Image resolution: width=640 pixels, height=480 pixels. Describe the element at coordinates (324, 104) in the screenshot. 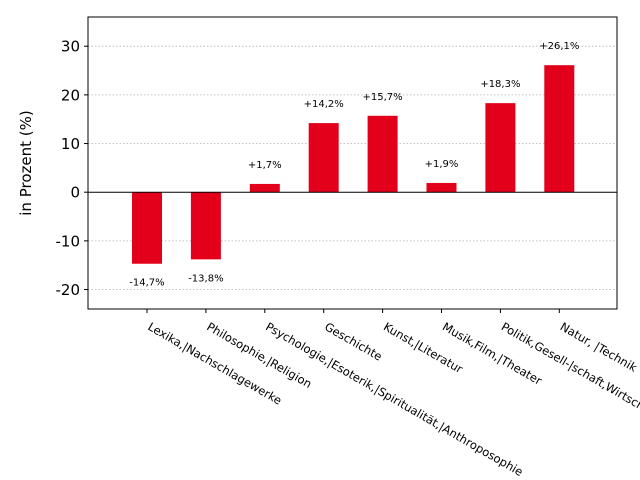

I see `data-label: +14,2%` at that location.